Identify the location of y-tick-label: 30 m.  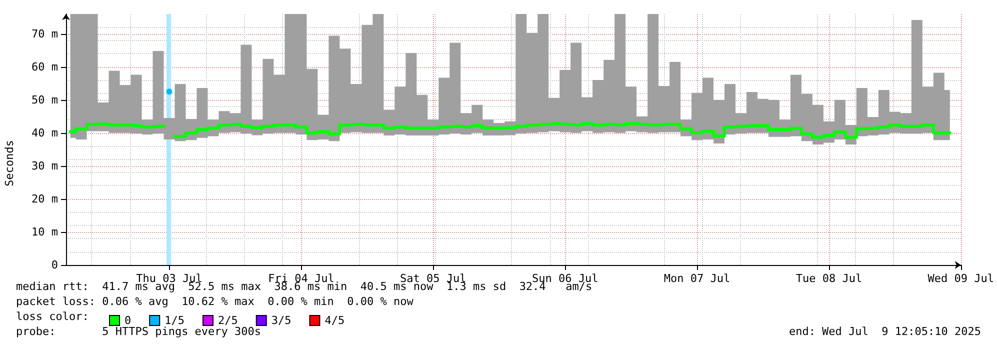
(45, 165).